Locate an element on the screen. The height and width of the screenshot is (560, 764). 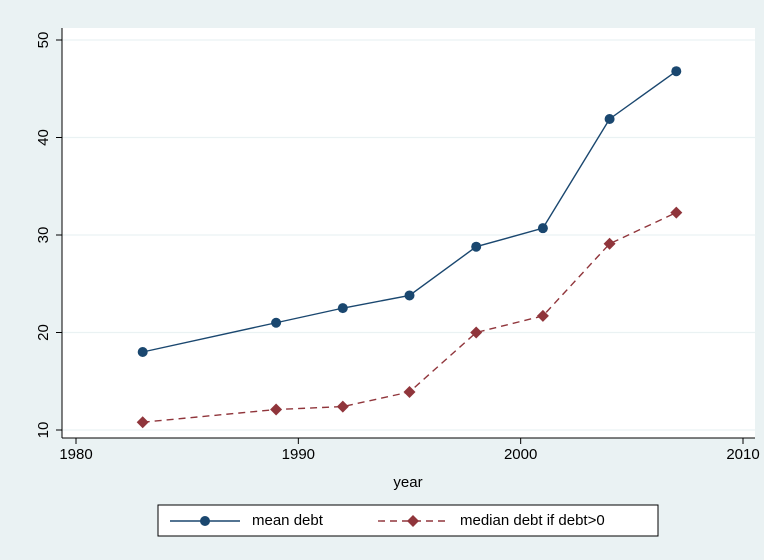
x-tick-label: 2010 is located at coordinates (742, 454).